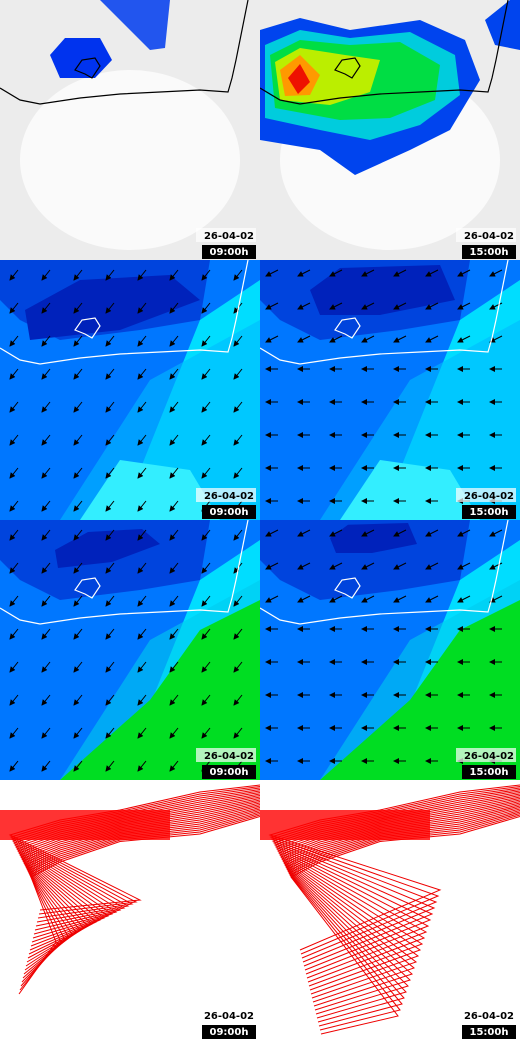 The width and height of the screenshot is (520, 1040). What do you see at coordinates (229, 252) in the screenshot?
I see `time-label: 09:00h` at bounding box center [229, 252].